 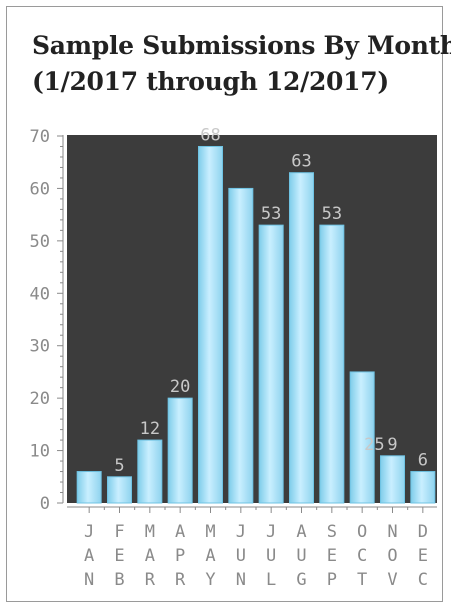 What do you see at coordinates (180, 450) in the screenshot?
I see `bar-apr` at bounding box center [180, 450].